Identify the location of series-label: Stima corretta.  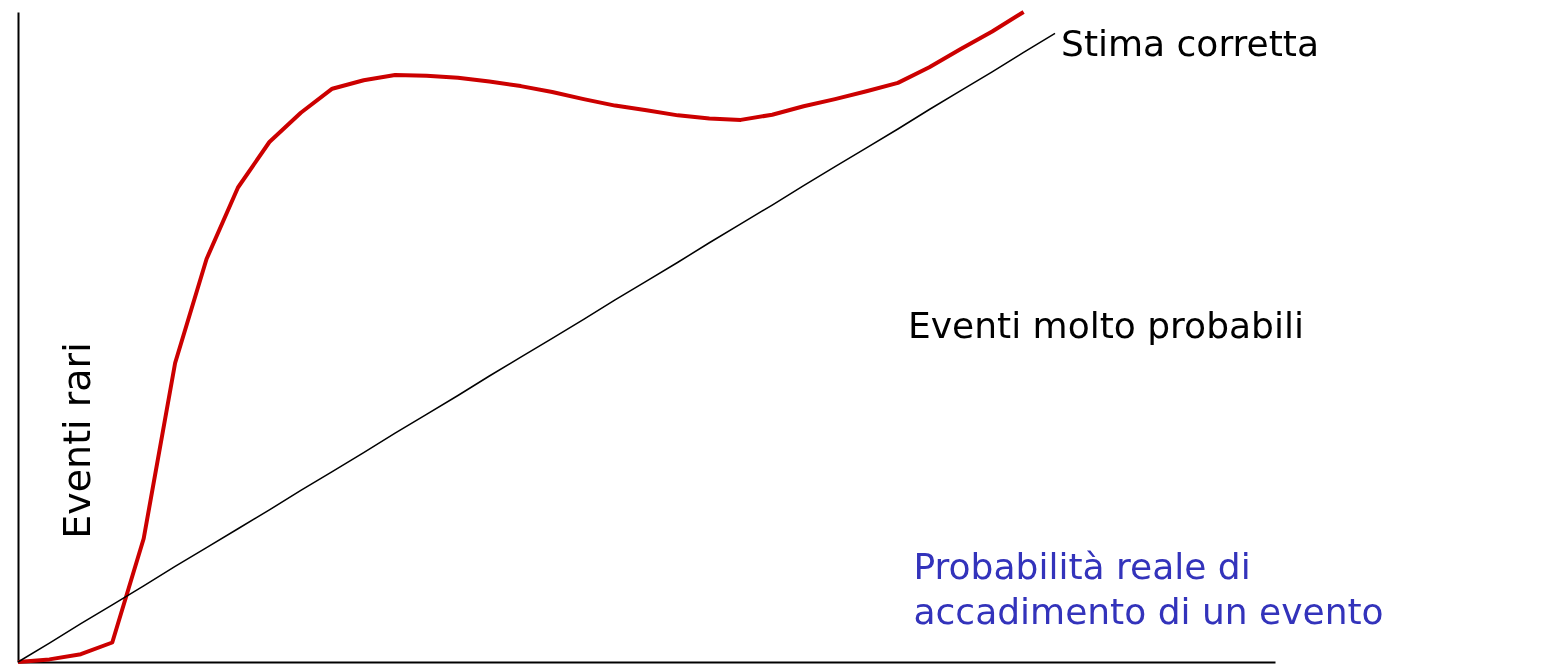
(1190, 44).